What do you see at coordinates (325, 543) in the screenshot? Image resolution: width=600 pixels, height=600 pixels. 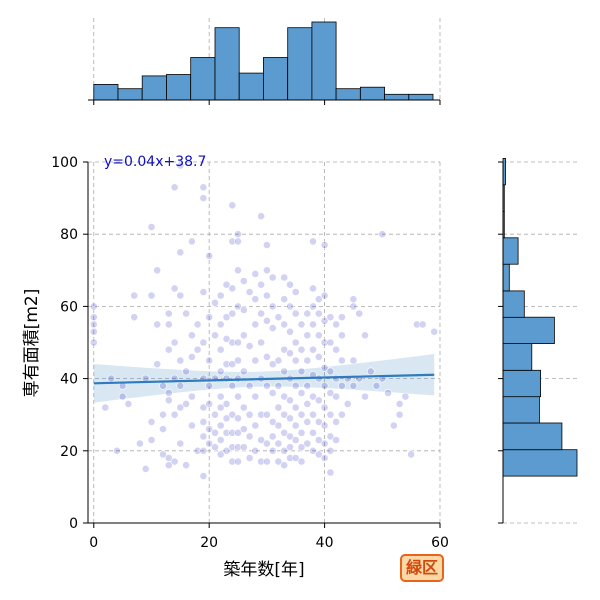 I see `x-tick-label: 40` at bounding box center [325, 543].